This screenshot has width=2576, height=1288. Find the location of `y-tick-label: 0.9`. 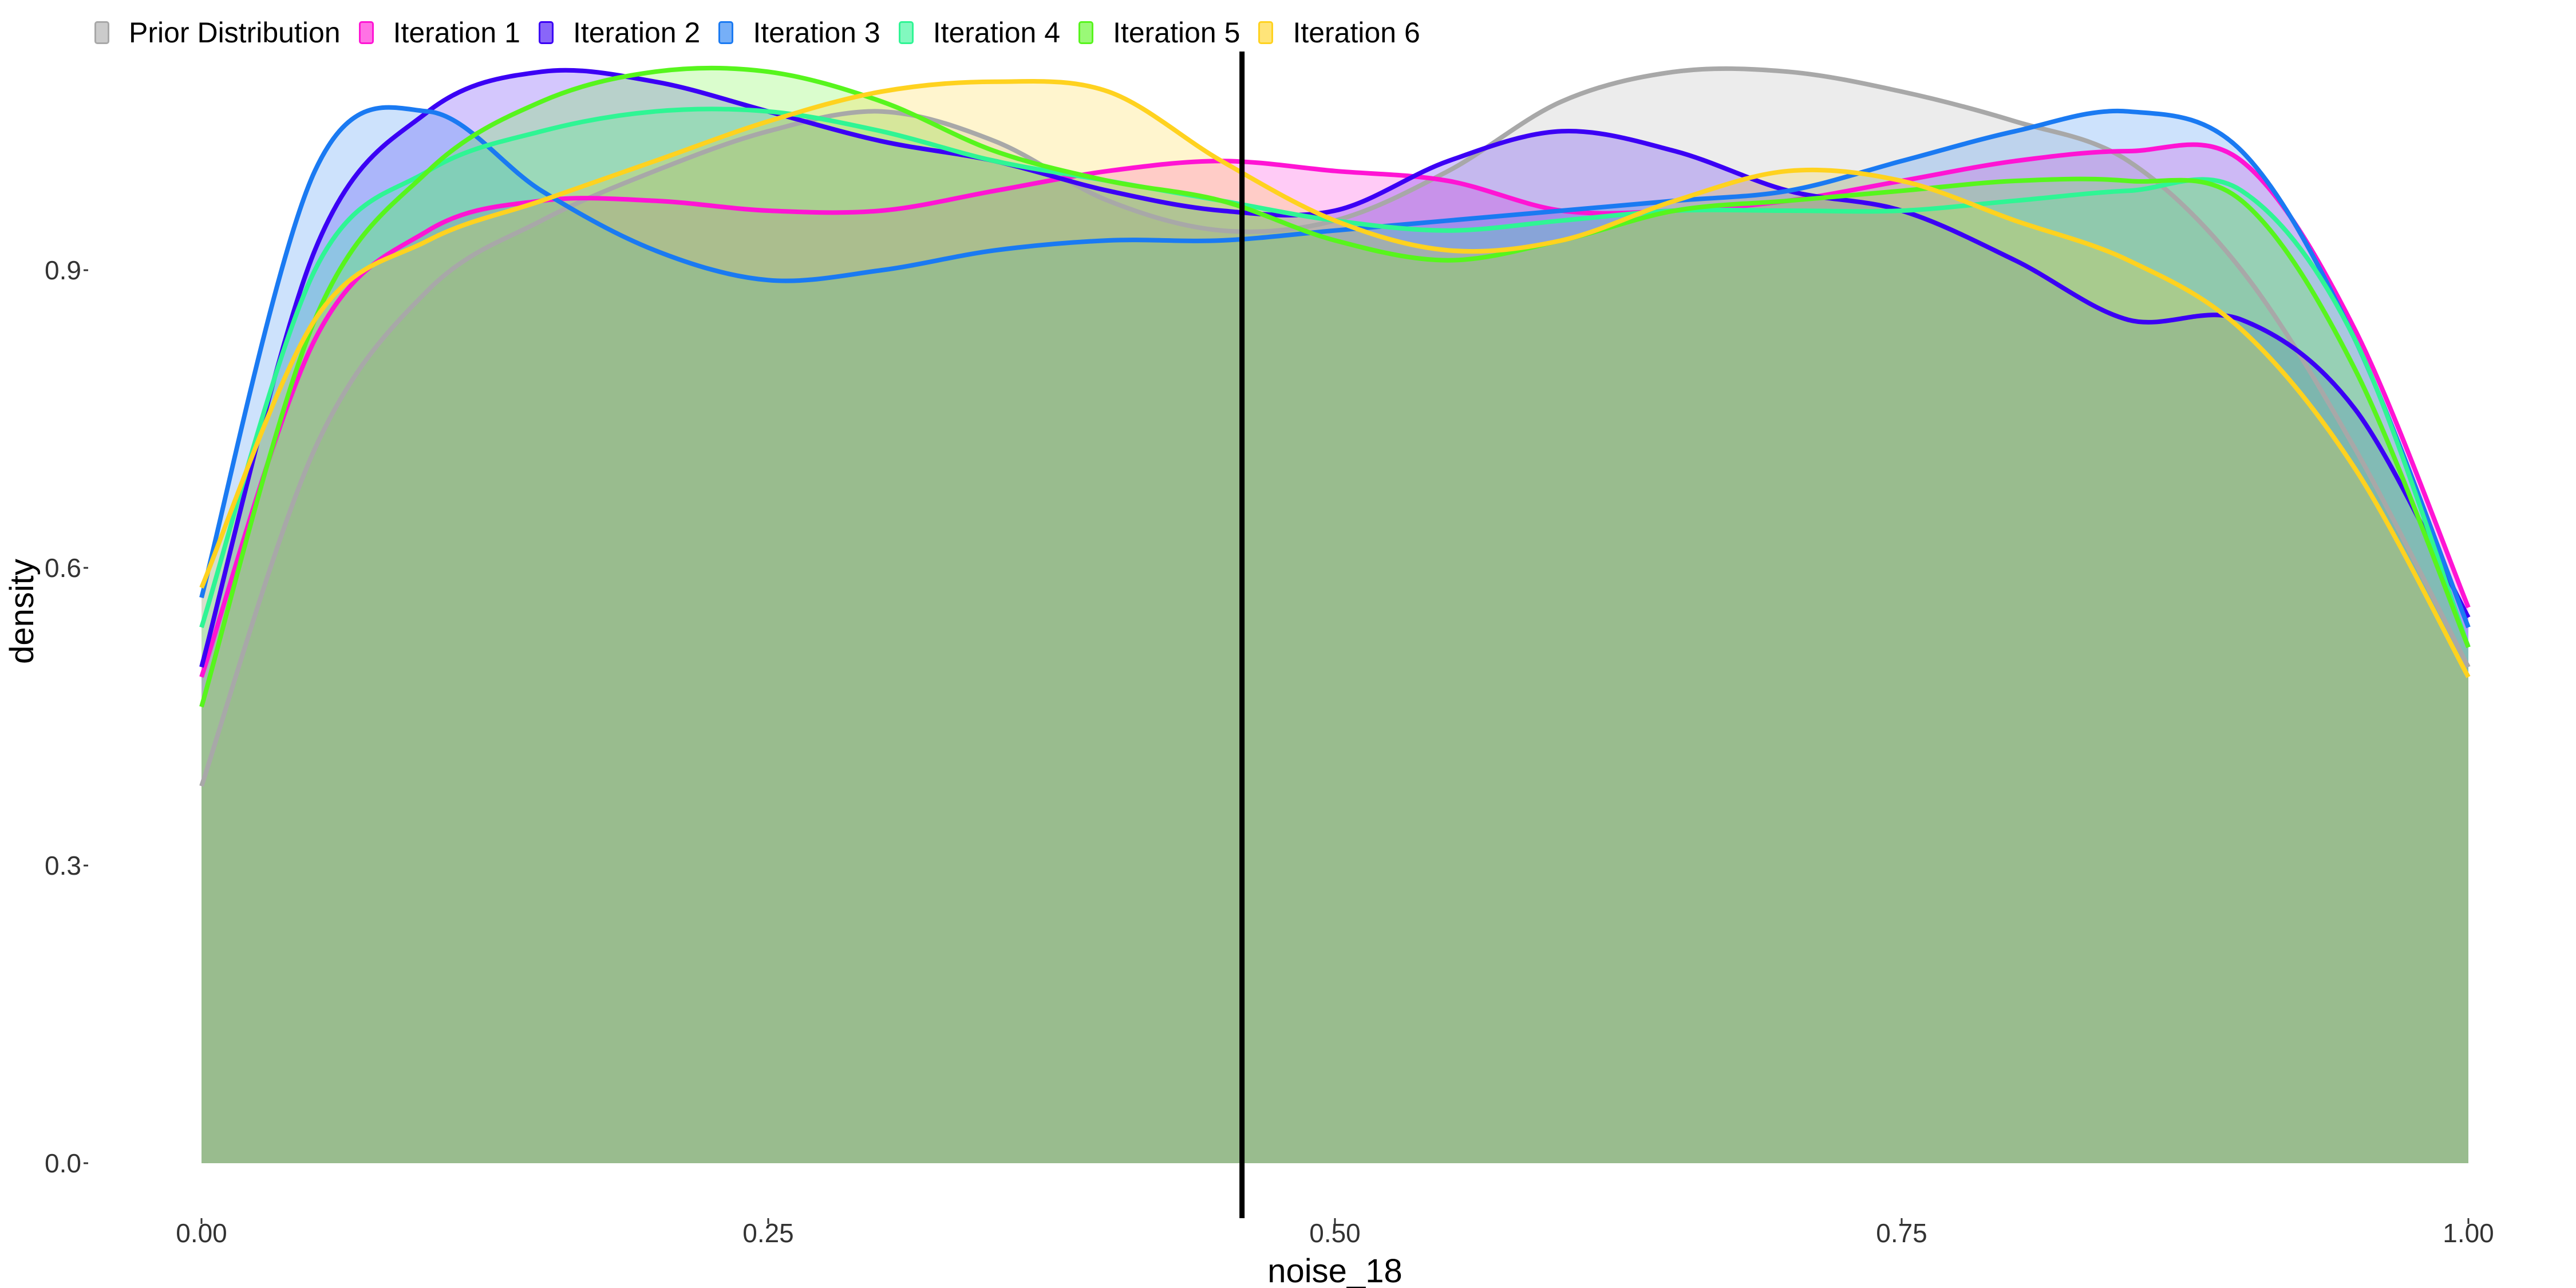

y-tick-label: 0.9 is located at coordinates (63, 270).